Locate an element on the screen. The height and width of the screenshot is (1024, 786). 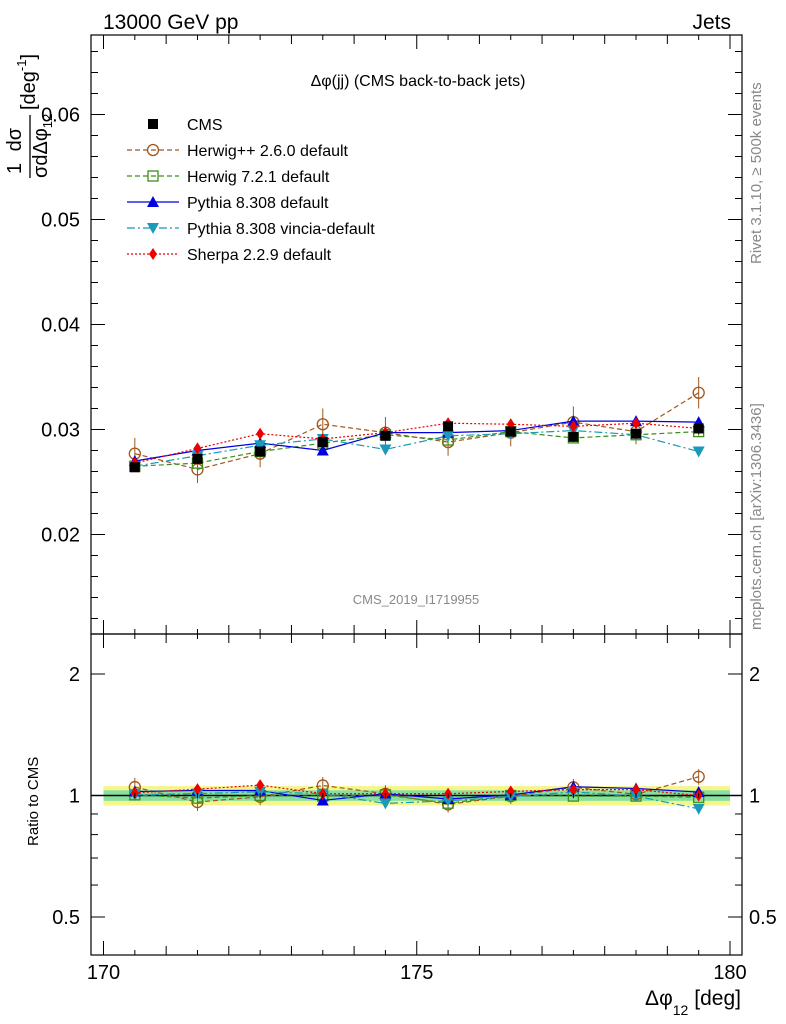
legend-item-herwigpp: Herwig++ 2.6.0 default is located at coordinates (238, 151).